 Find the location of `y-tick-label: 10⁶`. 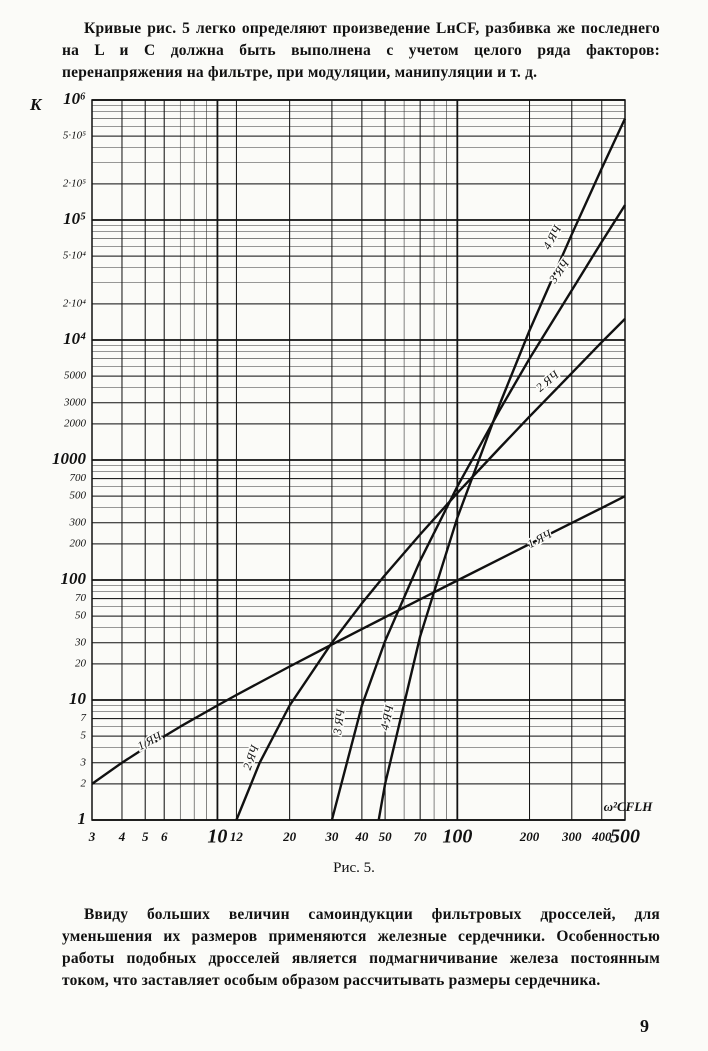

y-tick-label: 10⁶ is located at coordinates (74, 98).